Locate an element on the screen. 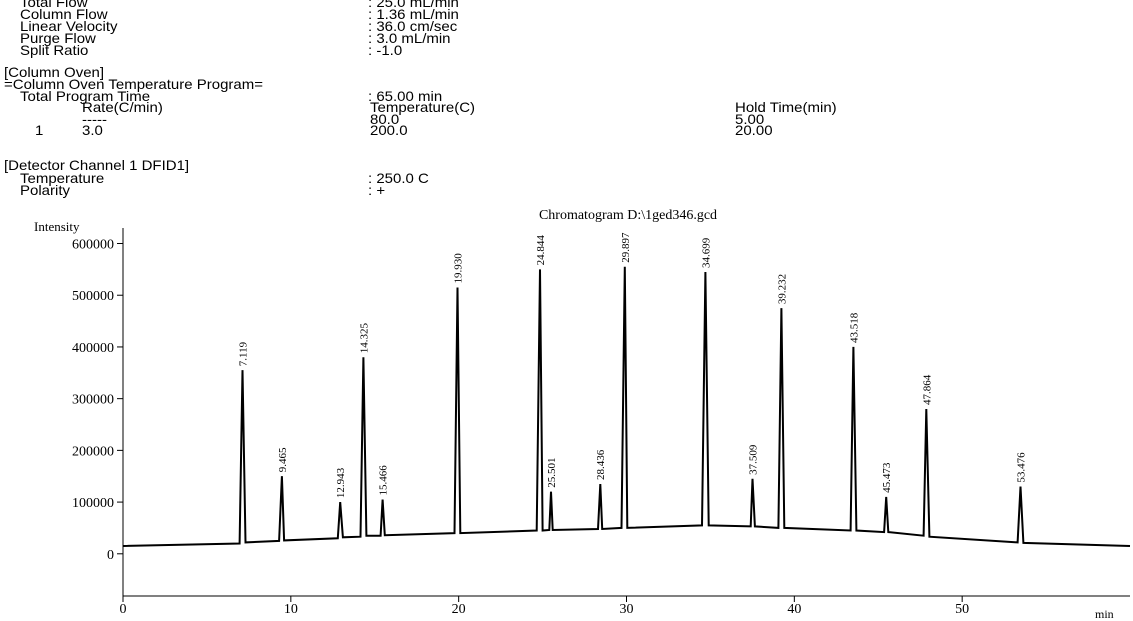 The width and height of the screenshot is (1133, 621). peak-label: 39.232 is located at coordinates (782, 289).